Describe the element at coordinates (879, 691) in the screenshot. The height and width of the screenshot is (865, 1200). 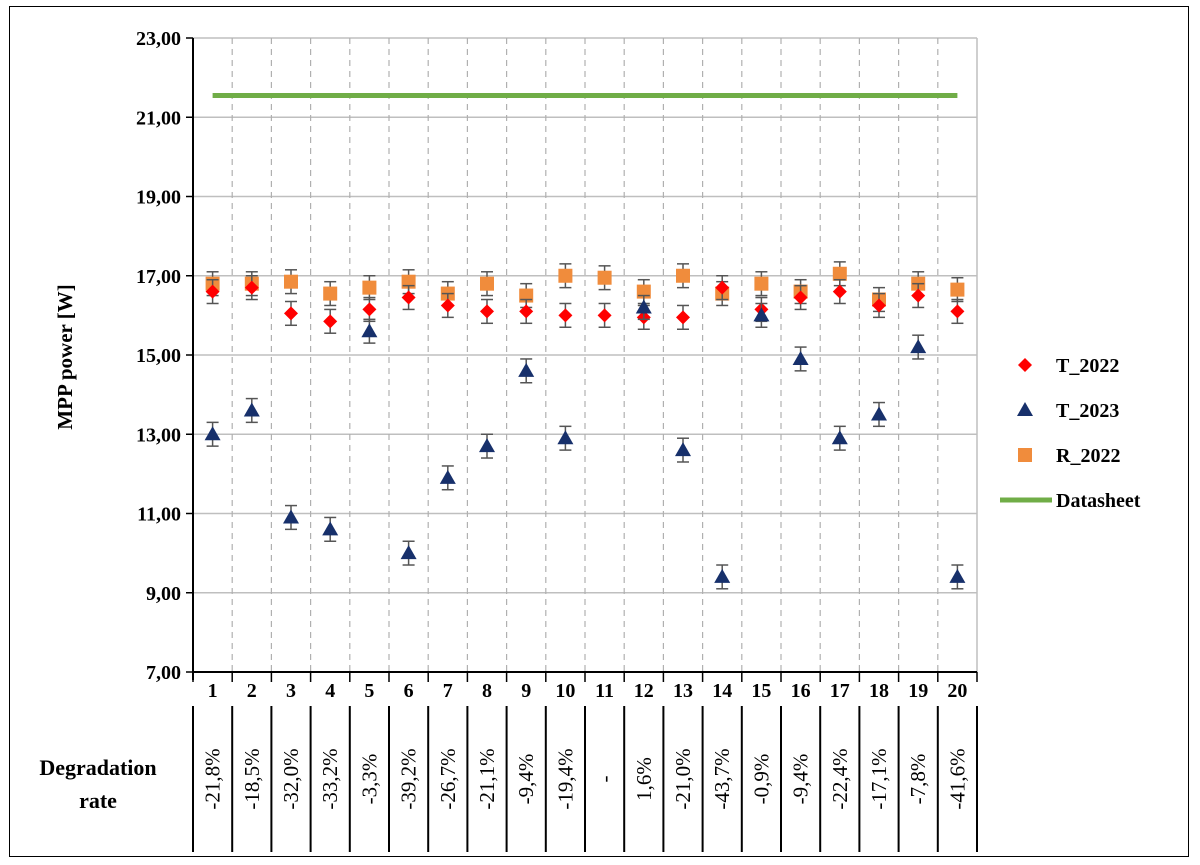
I see `x-tick-label: 18` at that location.